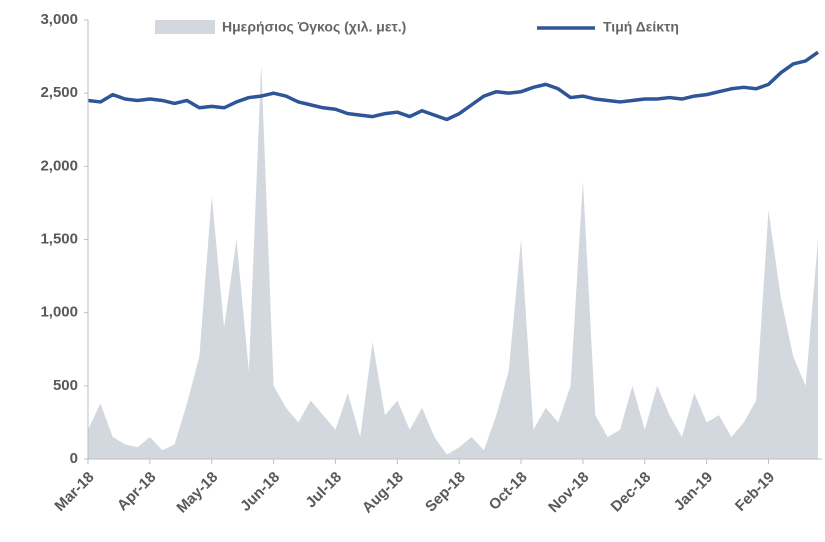  I want to click on y-tick-label: 3,000, so click(59, 19).